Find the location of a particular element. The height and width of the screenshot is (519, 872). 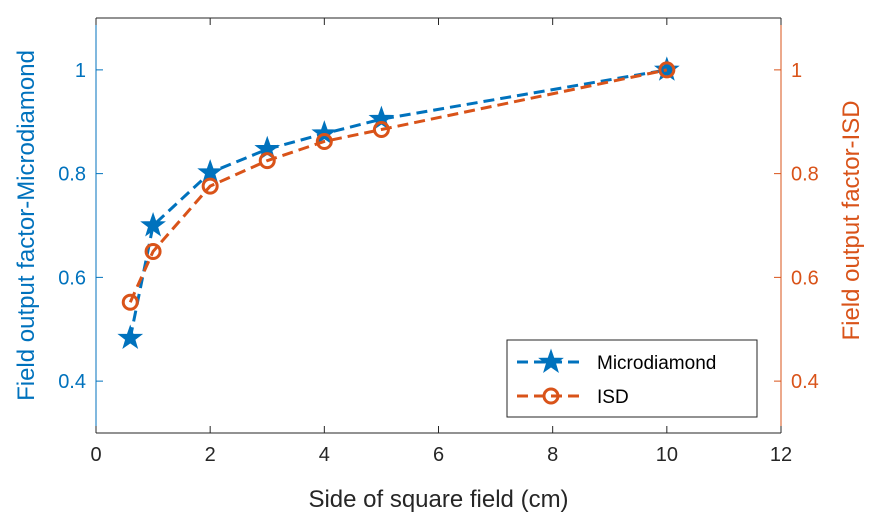

y-left-tick-label: 0.6 is located at coordinates (72, 278).